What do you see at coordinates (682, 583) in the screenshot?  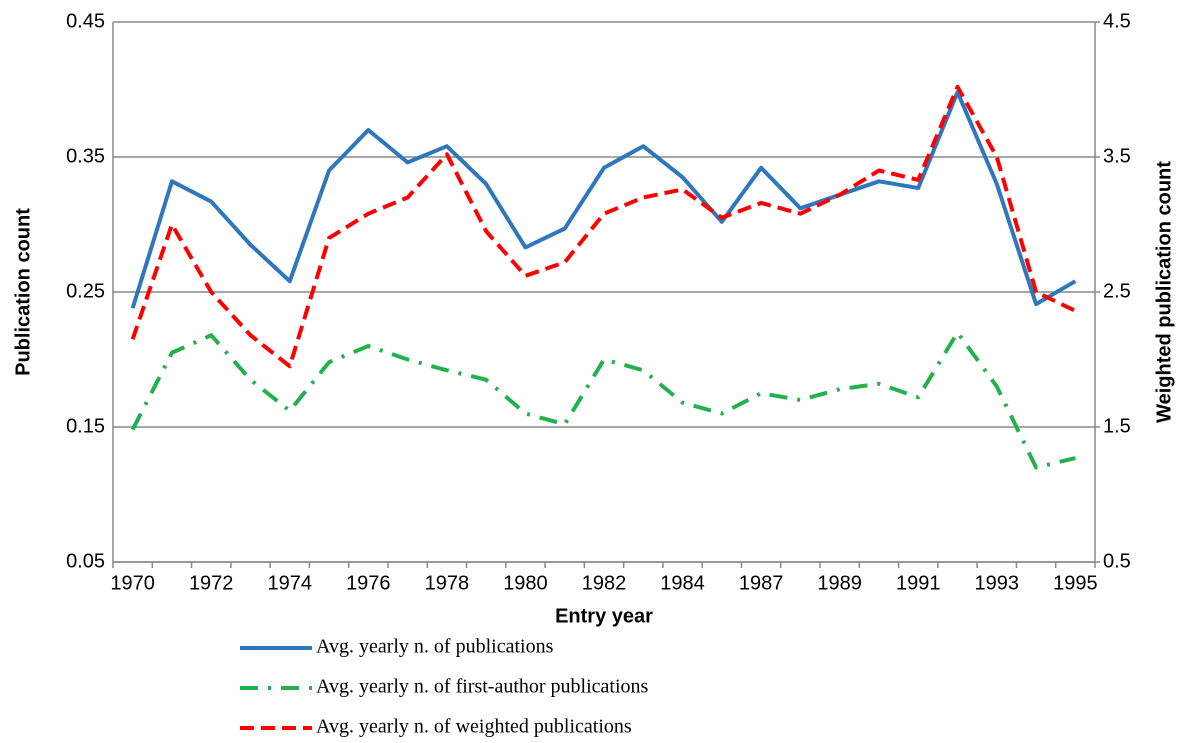 I see `x-tick-label: 1984` at bounding box center [682, 583].